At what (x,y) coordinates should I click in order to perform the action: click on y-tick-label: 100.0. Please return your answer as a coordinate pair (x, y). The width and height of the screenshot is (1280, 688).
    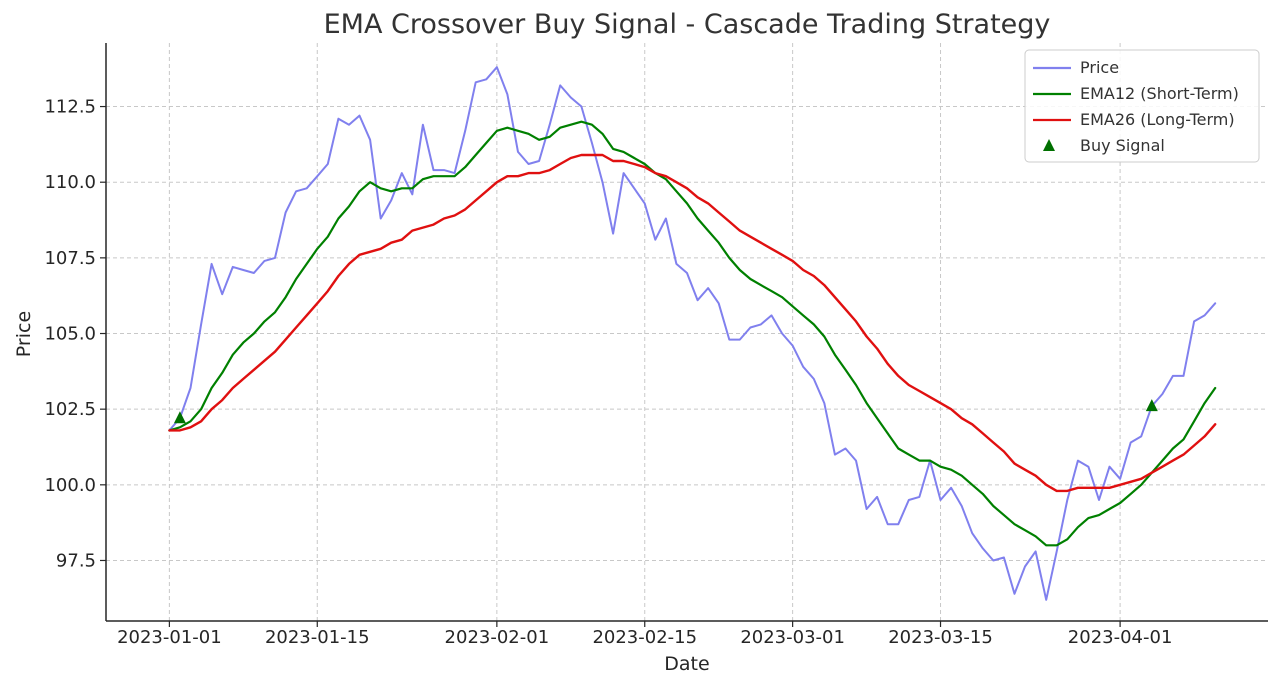
    Looking at the image, I should click on (70, 485).